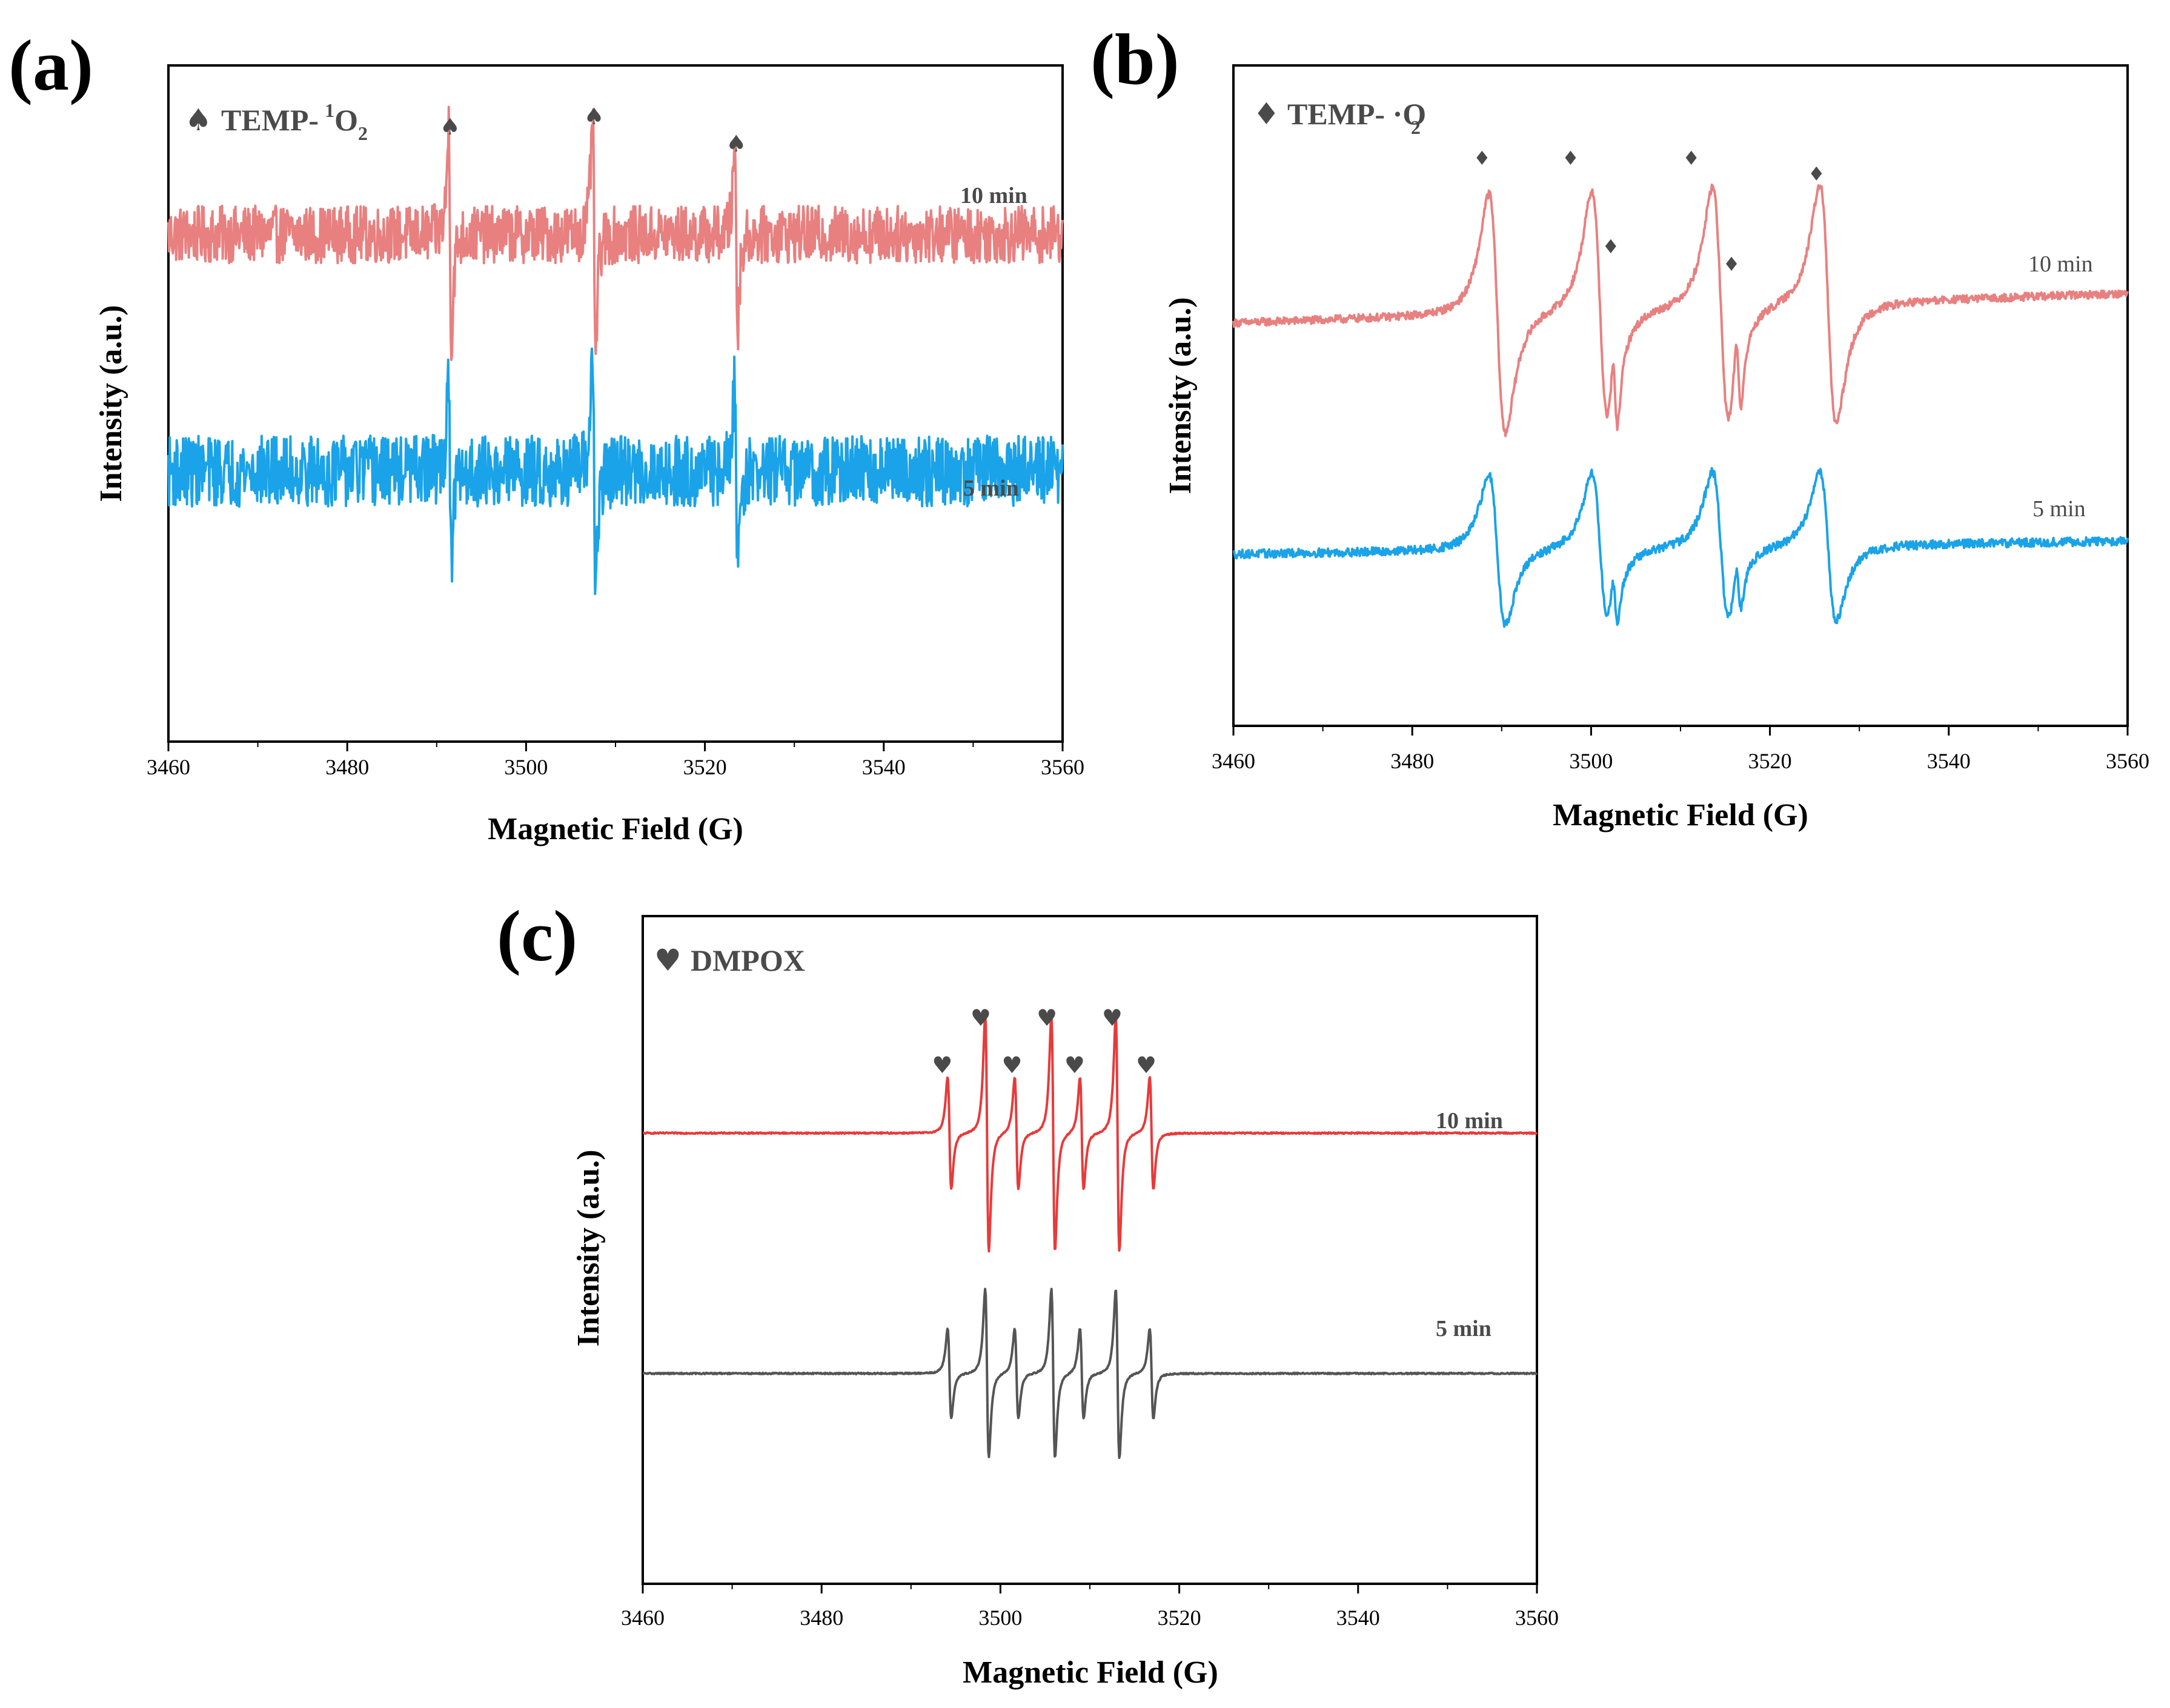 The width and height of the screenshot is (2170, 1708). Describe the element at coordinates (346, 120) in the screenshot. I see `panel-a-legend-main: O` at that location.